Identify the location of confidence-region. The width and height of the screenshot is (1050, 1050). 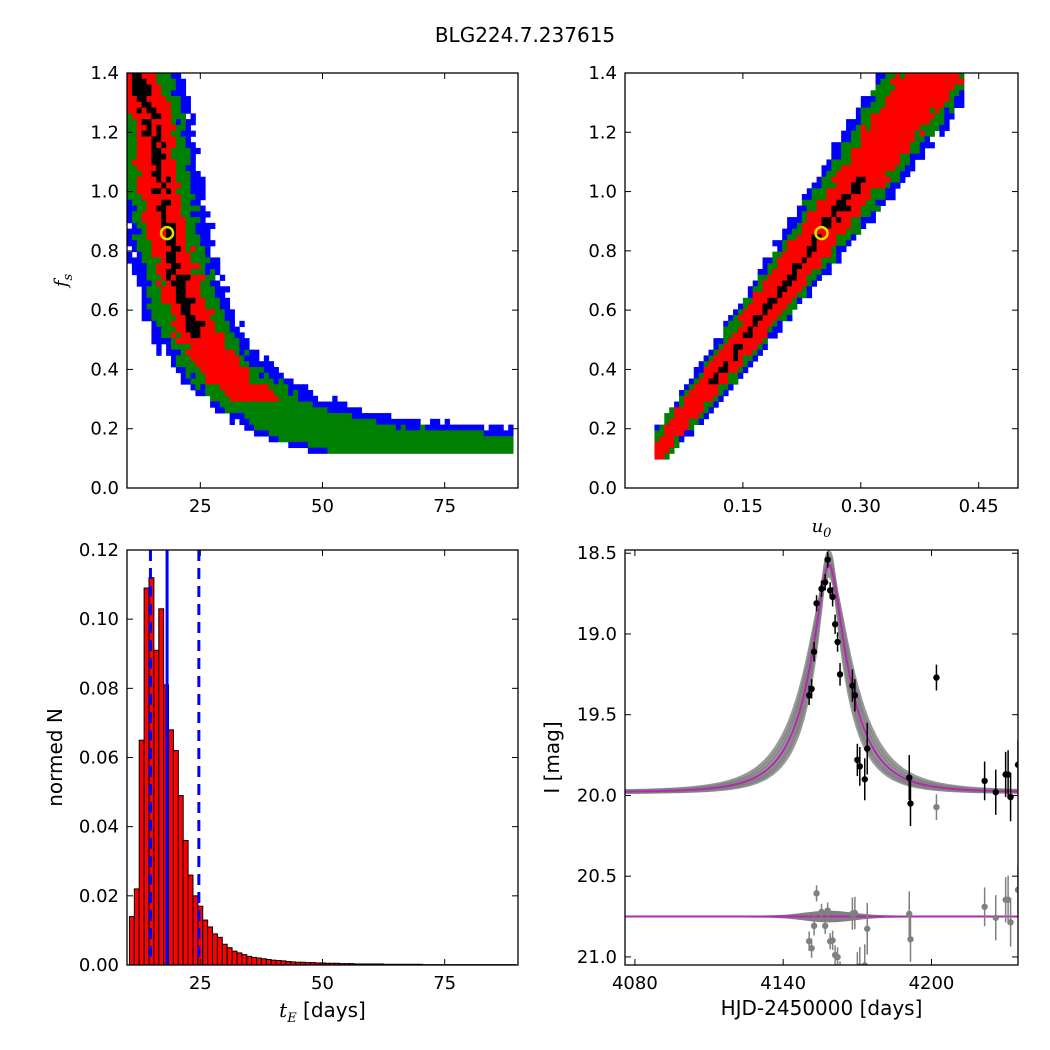
(320, 263).